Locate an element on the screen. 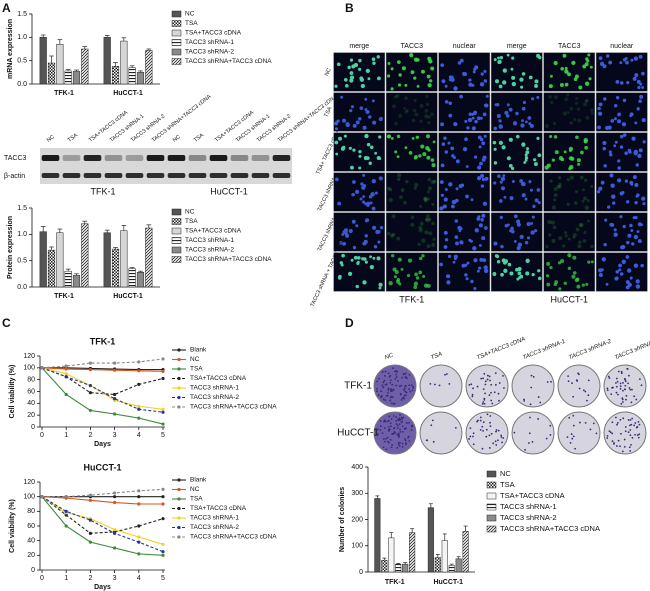 This screenshot has height=591, width=650. y-tick-label: 40 is located at coordinates (31, 403).